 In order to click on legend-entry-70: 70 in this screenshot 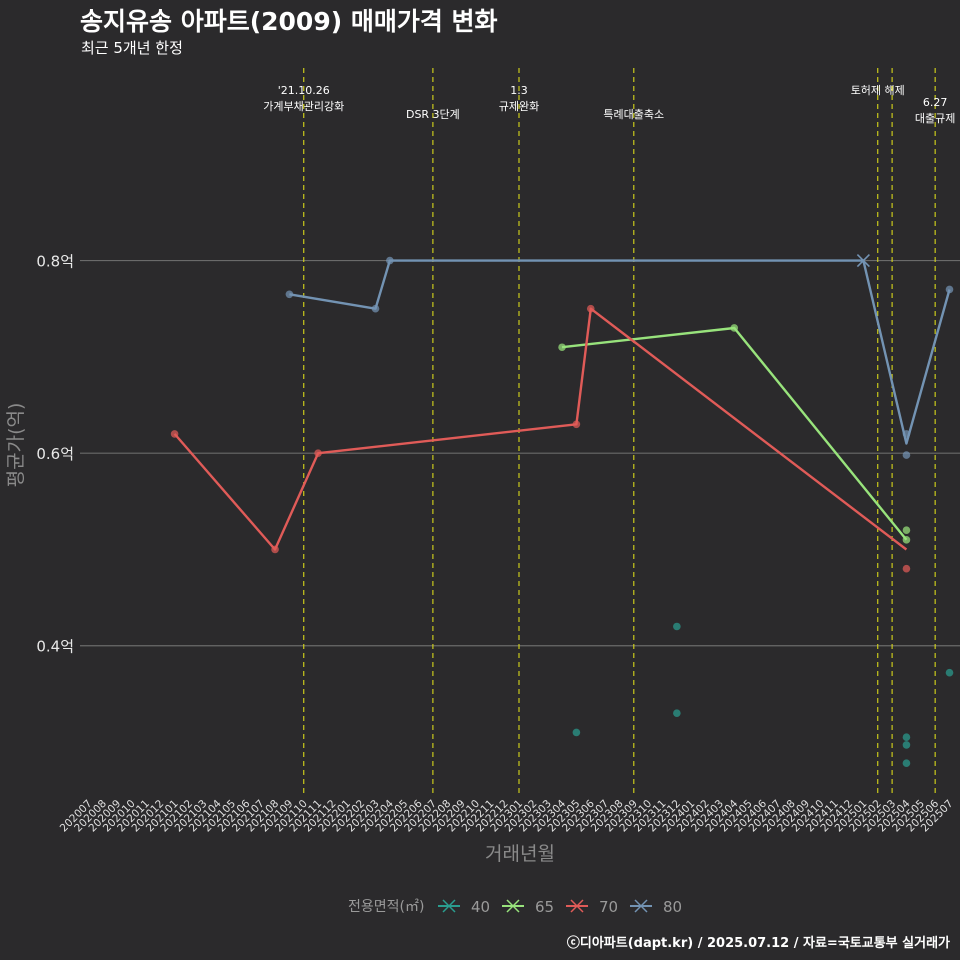, I will do `click(592, 907)`.